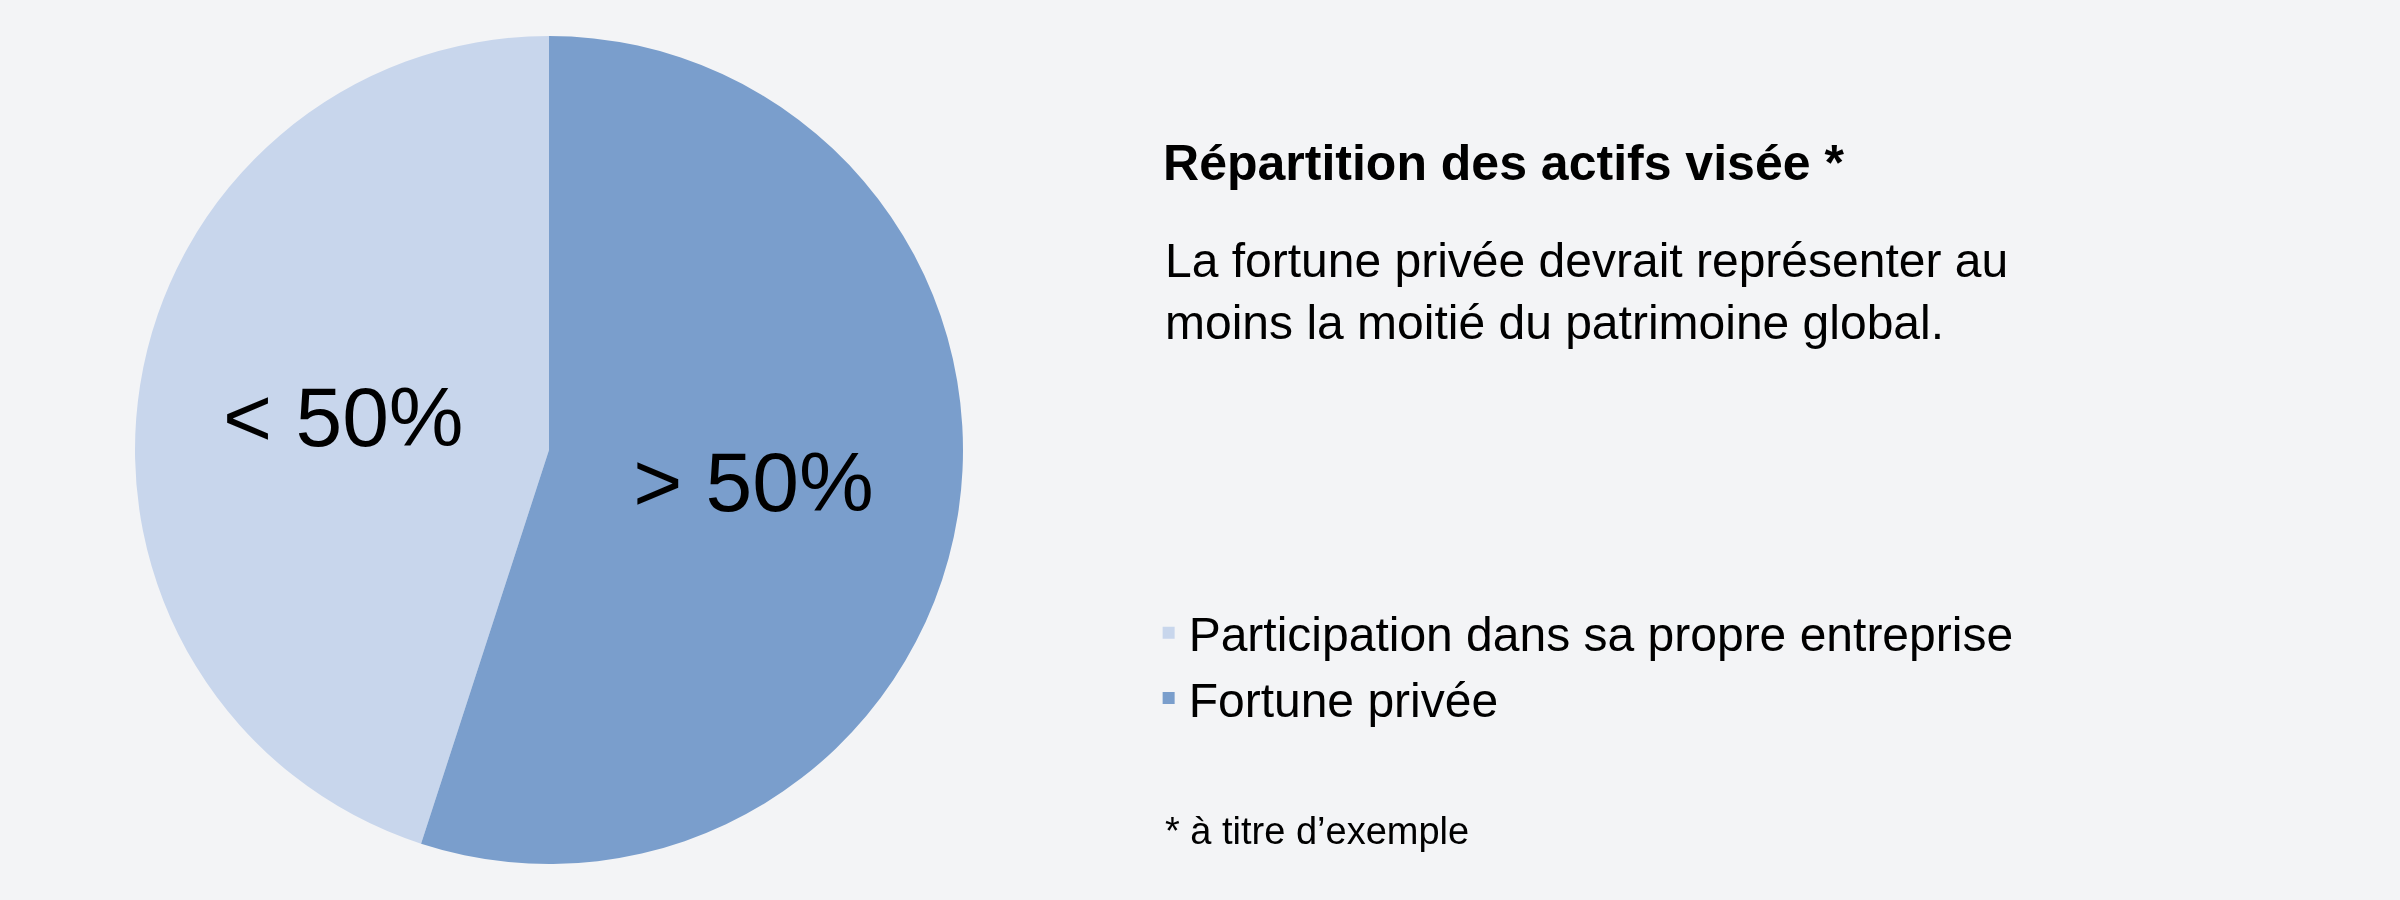 Image resolution: width=2400 pixels, height=900 pixels. What do you see at coordinates (1587, 292) in the screenshot?
I see `text: La fortune privée devrait représenter au moins la moitié du patrimoine global.` at bounding box center [1587, 292].